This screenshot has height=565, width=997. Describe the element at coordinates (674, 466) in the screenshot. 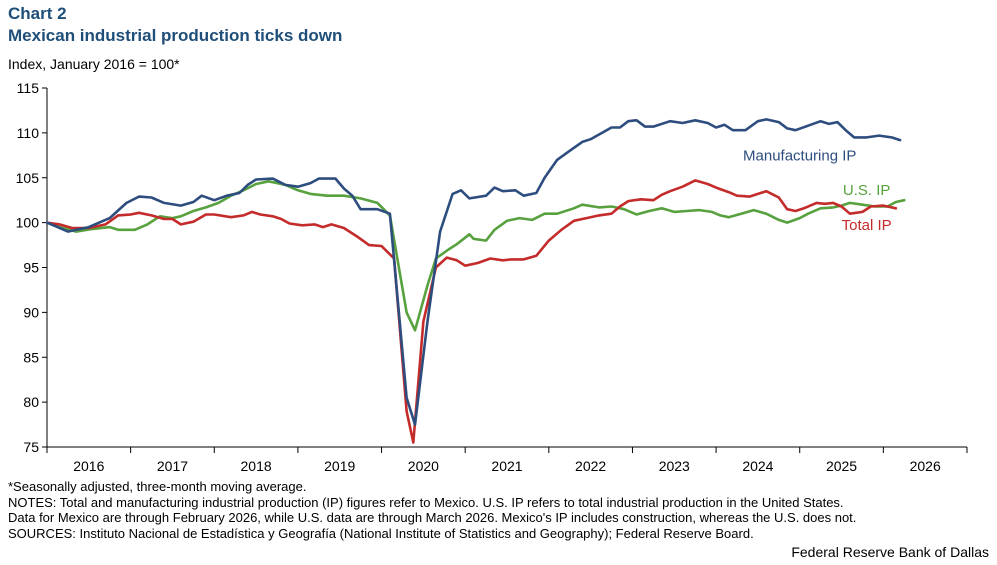

I see `x-tick-label: 2023` at that location.